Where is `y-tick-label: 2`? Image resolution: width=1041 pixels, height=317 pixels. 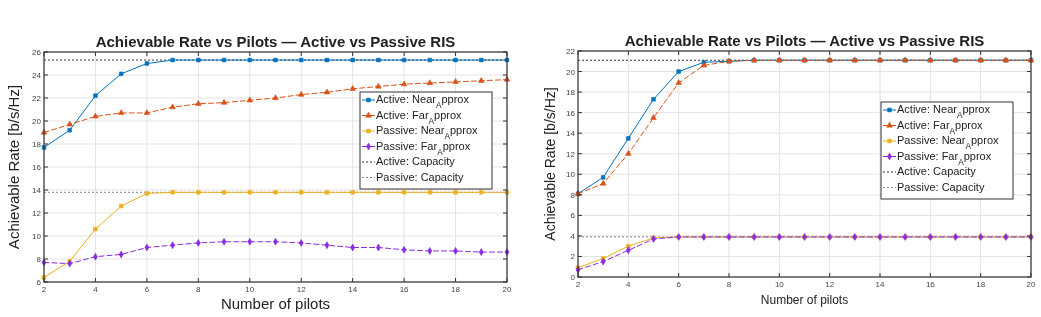
y-tick-label: 2 is located at coordinates (573, 257).